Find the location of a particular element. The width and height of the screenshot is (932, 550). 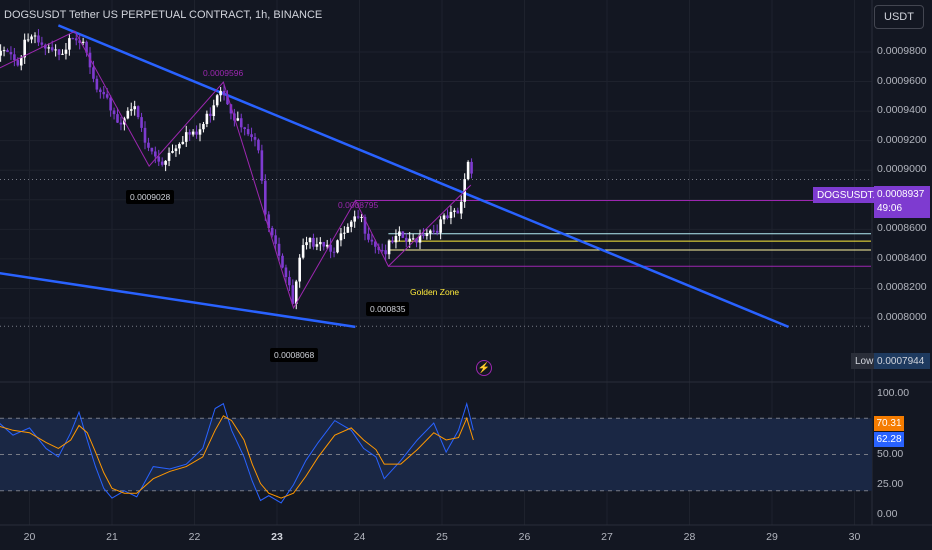

rsi-tick-label: 100.00 is located at coordinates (893, 393).